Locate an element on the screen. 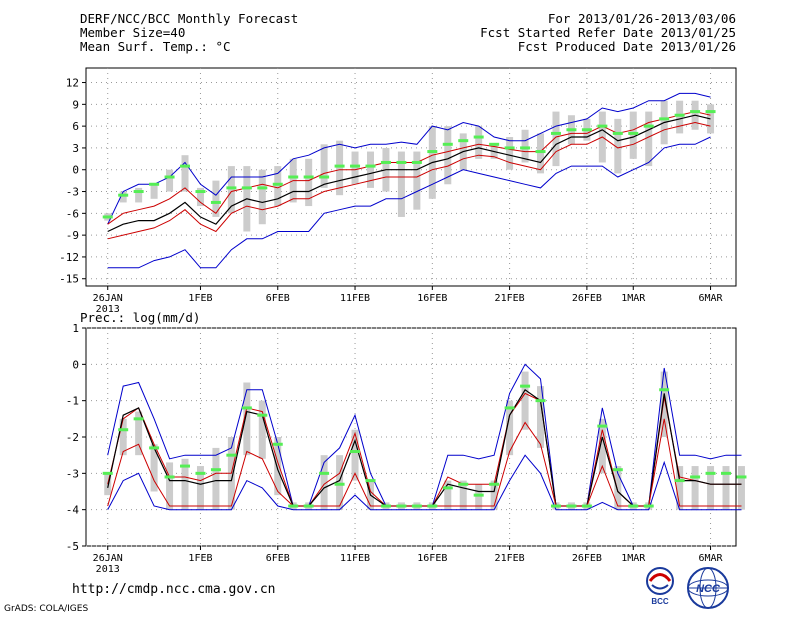  temp-ytick-label: 6 is located at coordinates (75, 126).